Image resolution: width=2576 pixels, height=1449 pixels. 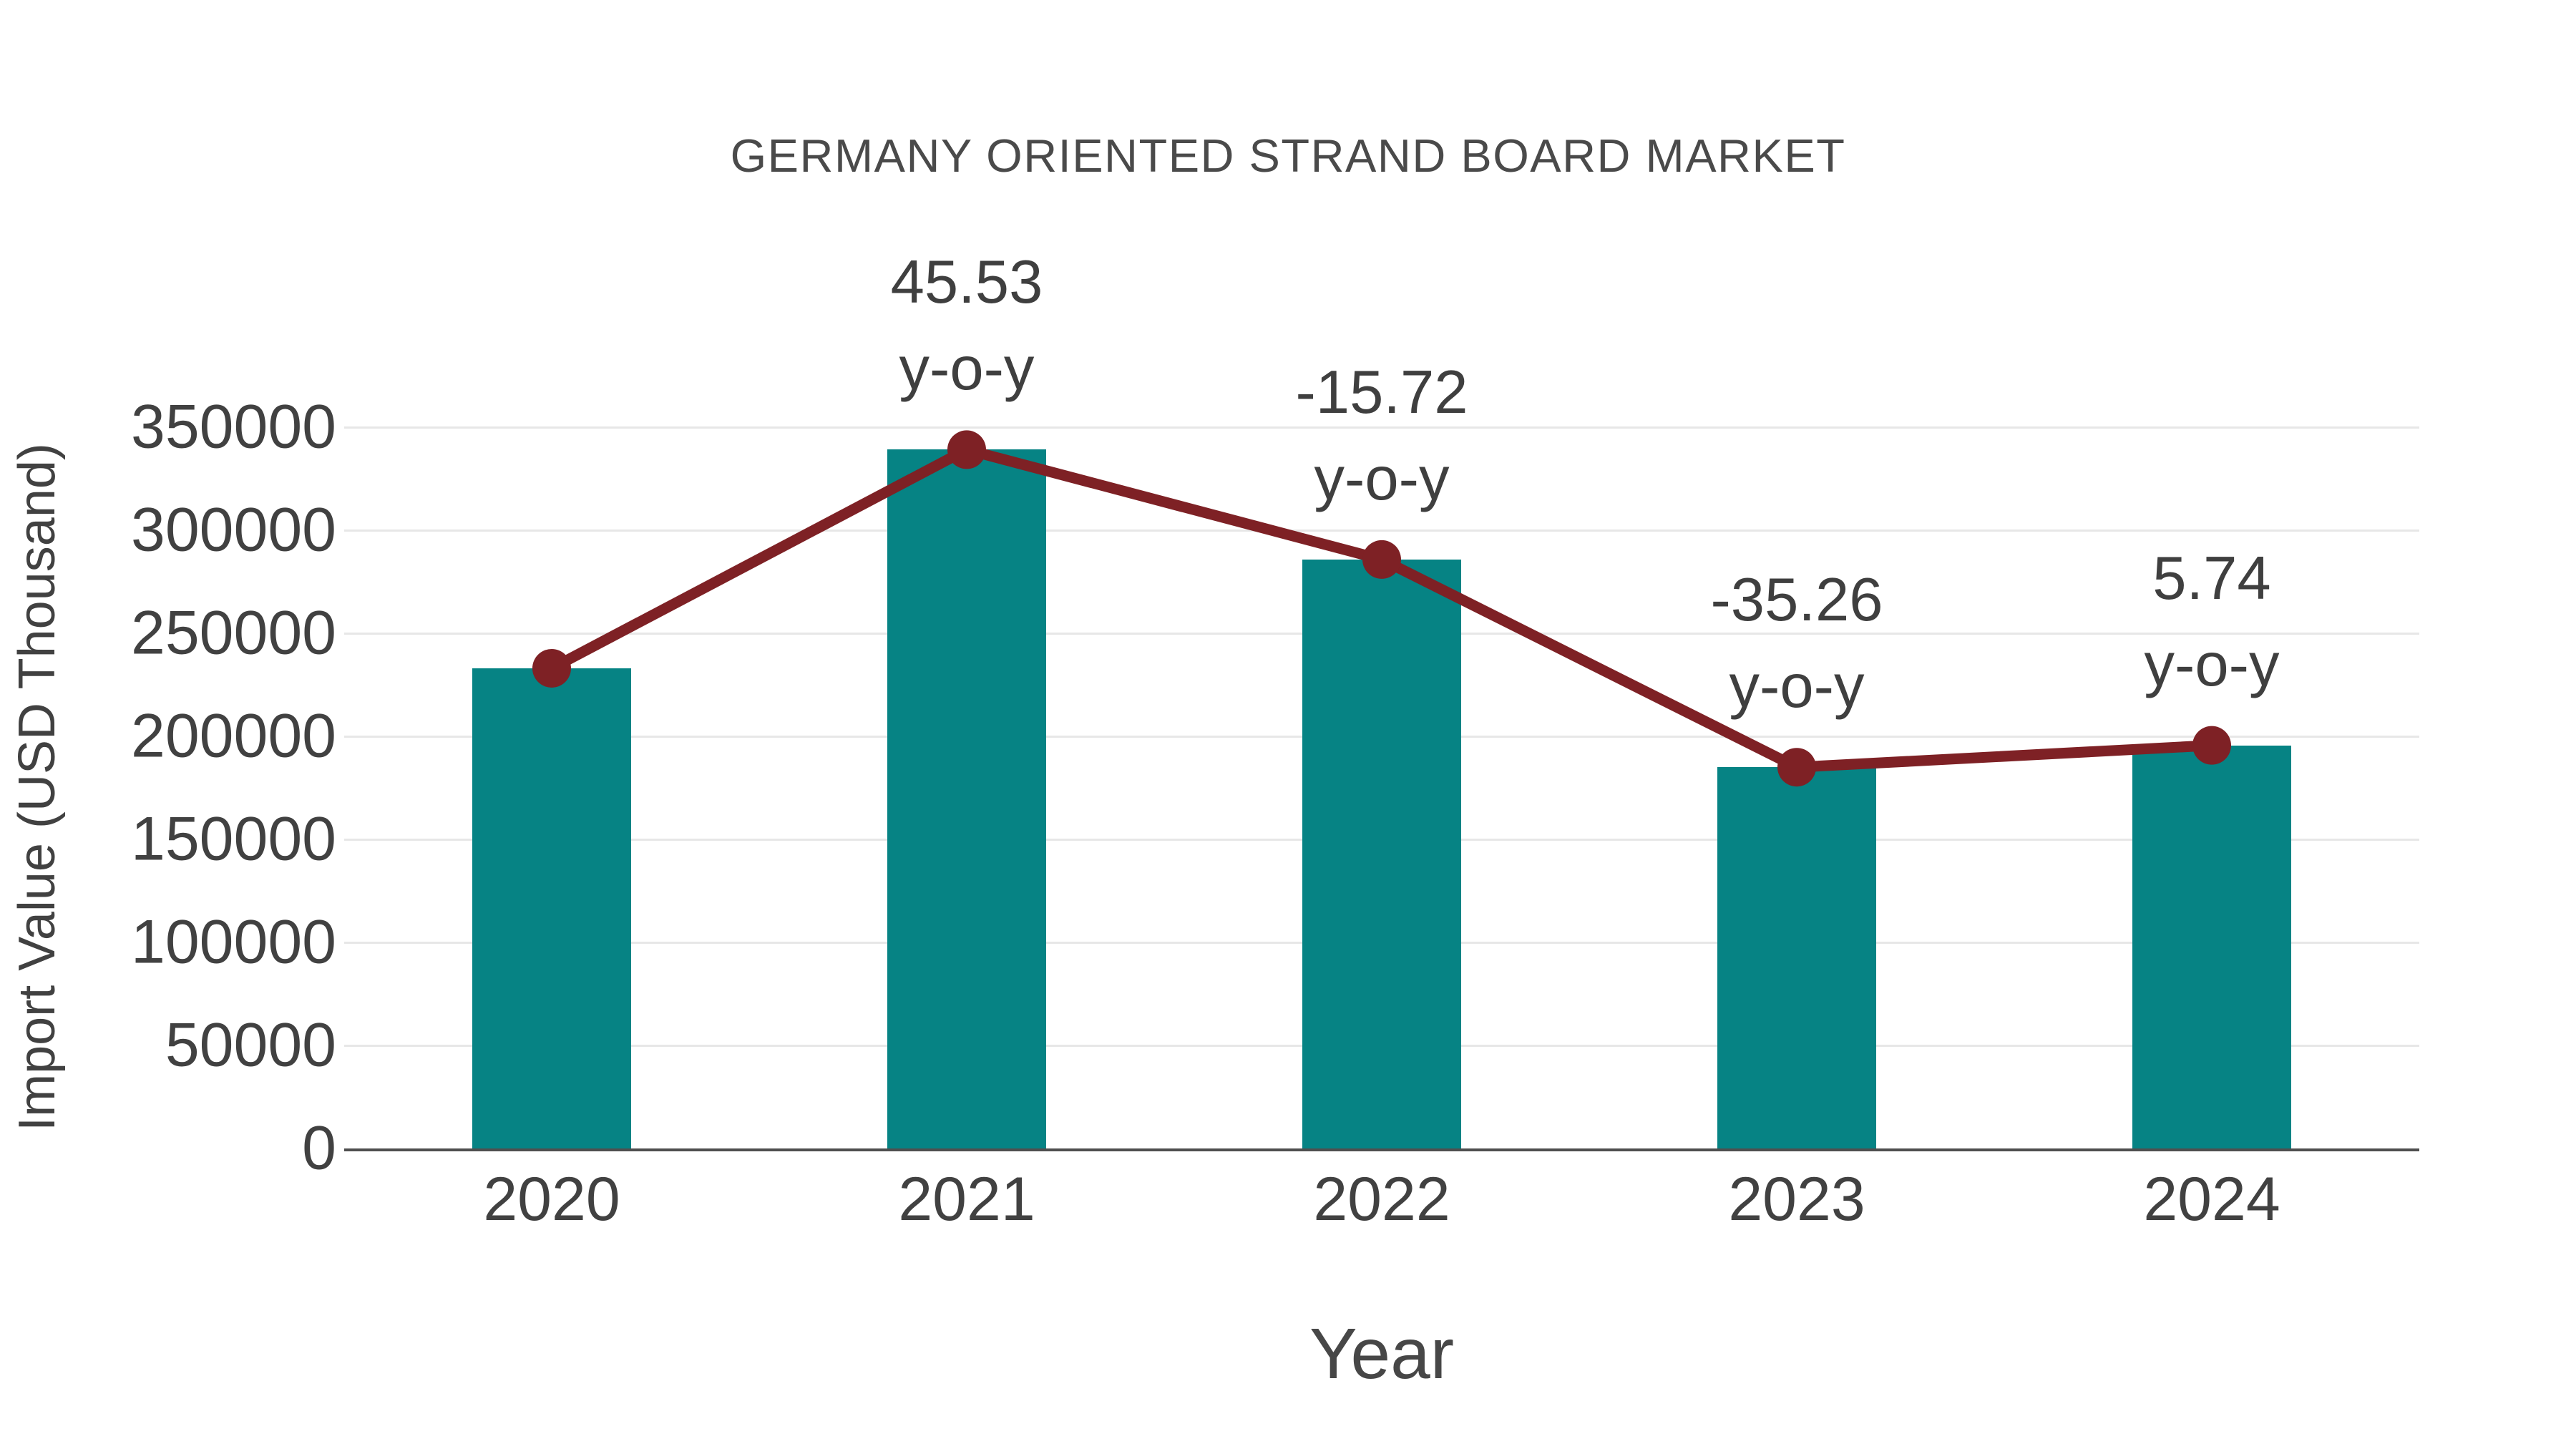 What do you see at coordinates (966, 1199) in the screenshot?
I see `x-tick-label-2021: 2021` at bounding box center [966, 1199].